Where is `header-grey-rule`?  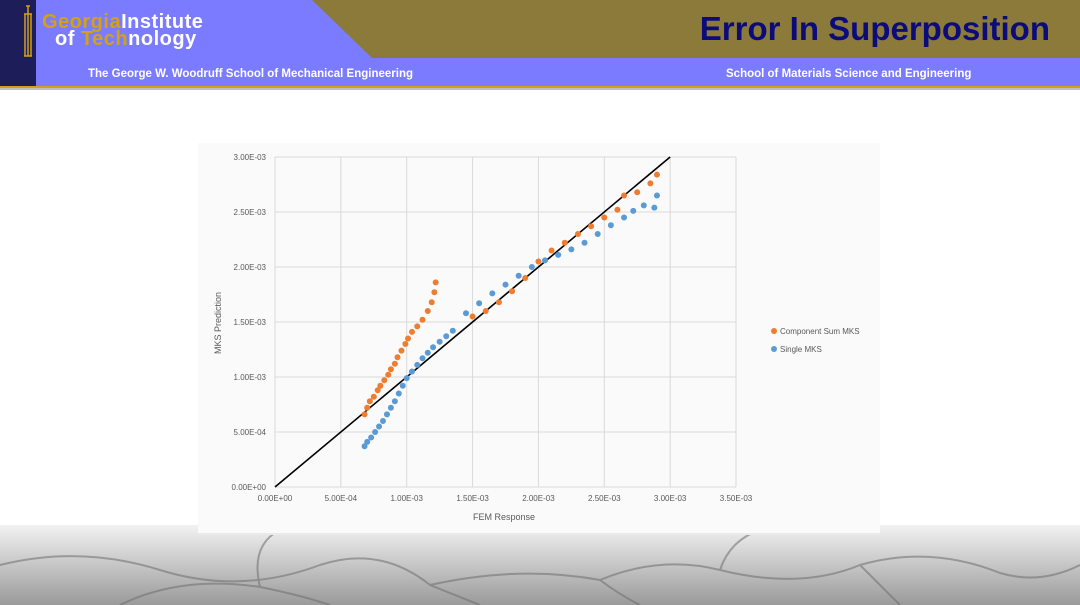 header-grey-rule is located at coordinates (540, 89).